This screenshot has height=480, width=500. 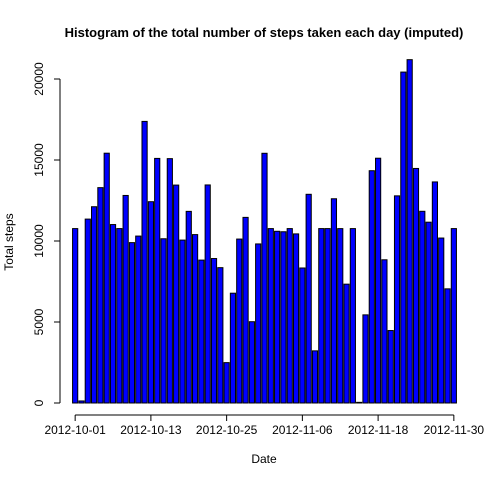 What do you see at coordinates (227, 430) in the screenshot?
I see `x-tick-label: 2012-10-25` at bounding box center [227, 430].